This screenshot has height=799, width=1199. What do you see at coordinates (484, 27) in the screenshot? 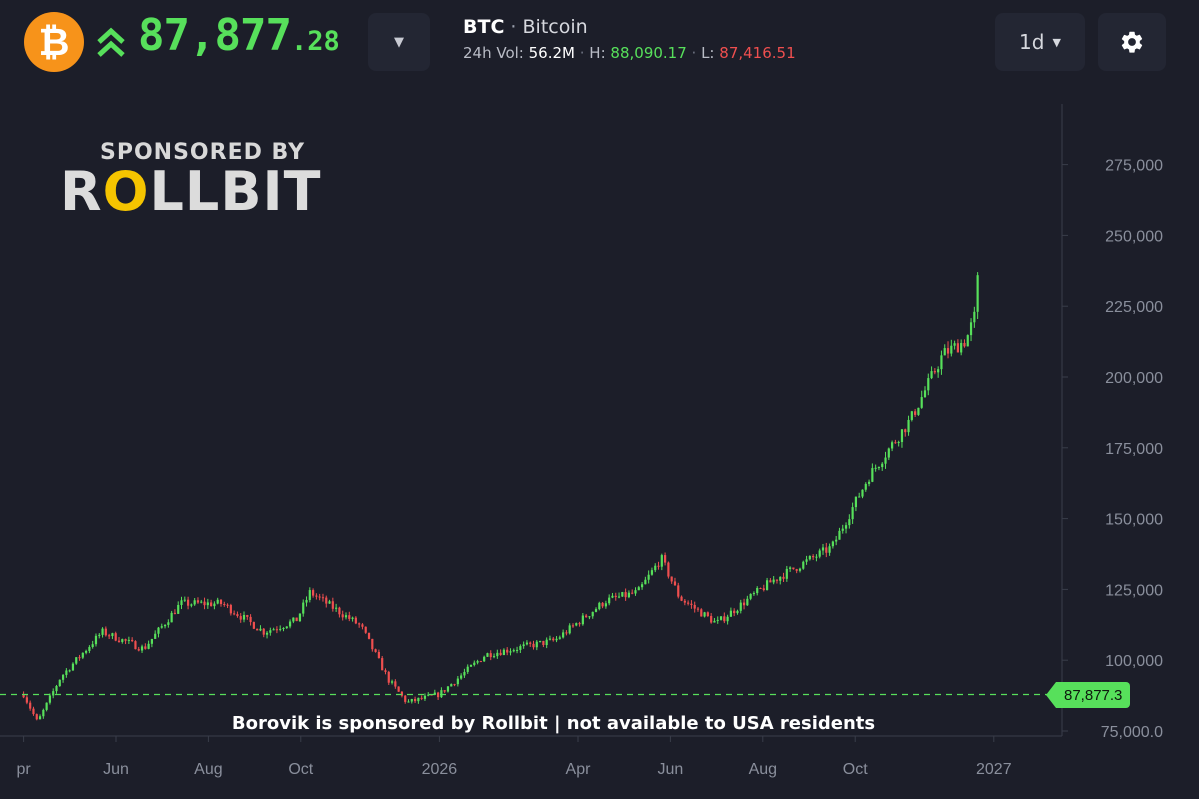
I see `ticker-symbol: BTC` at bounding box center [484, 27].